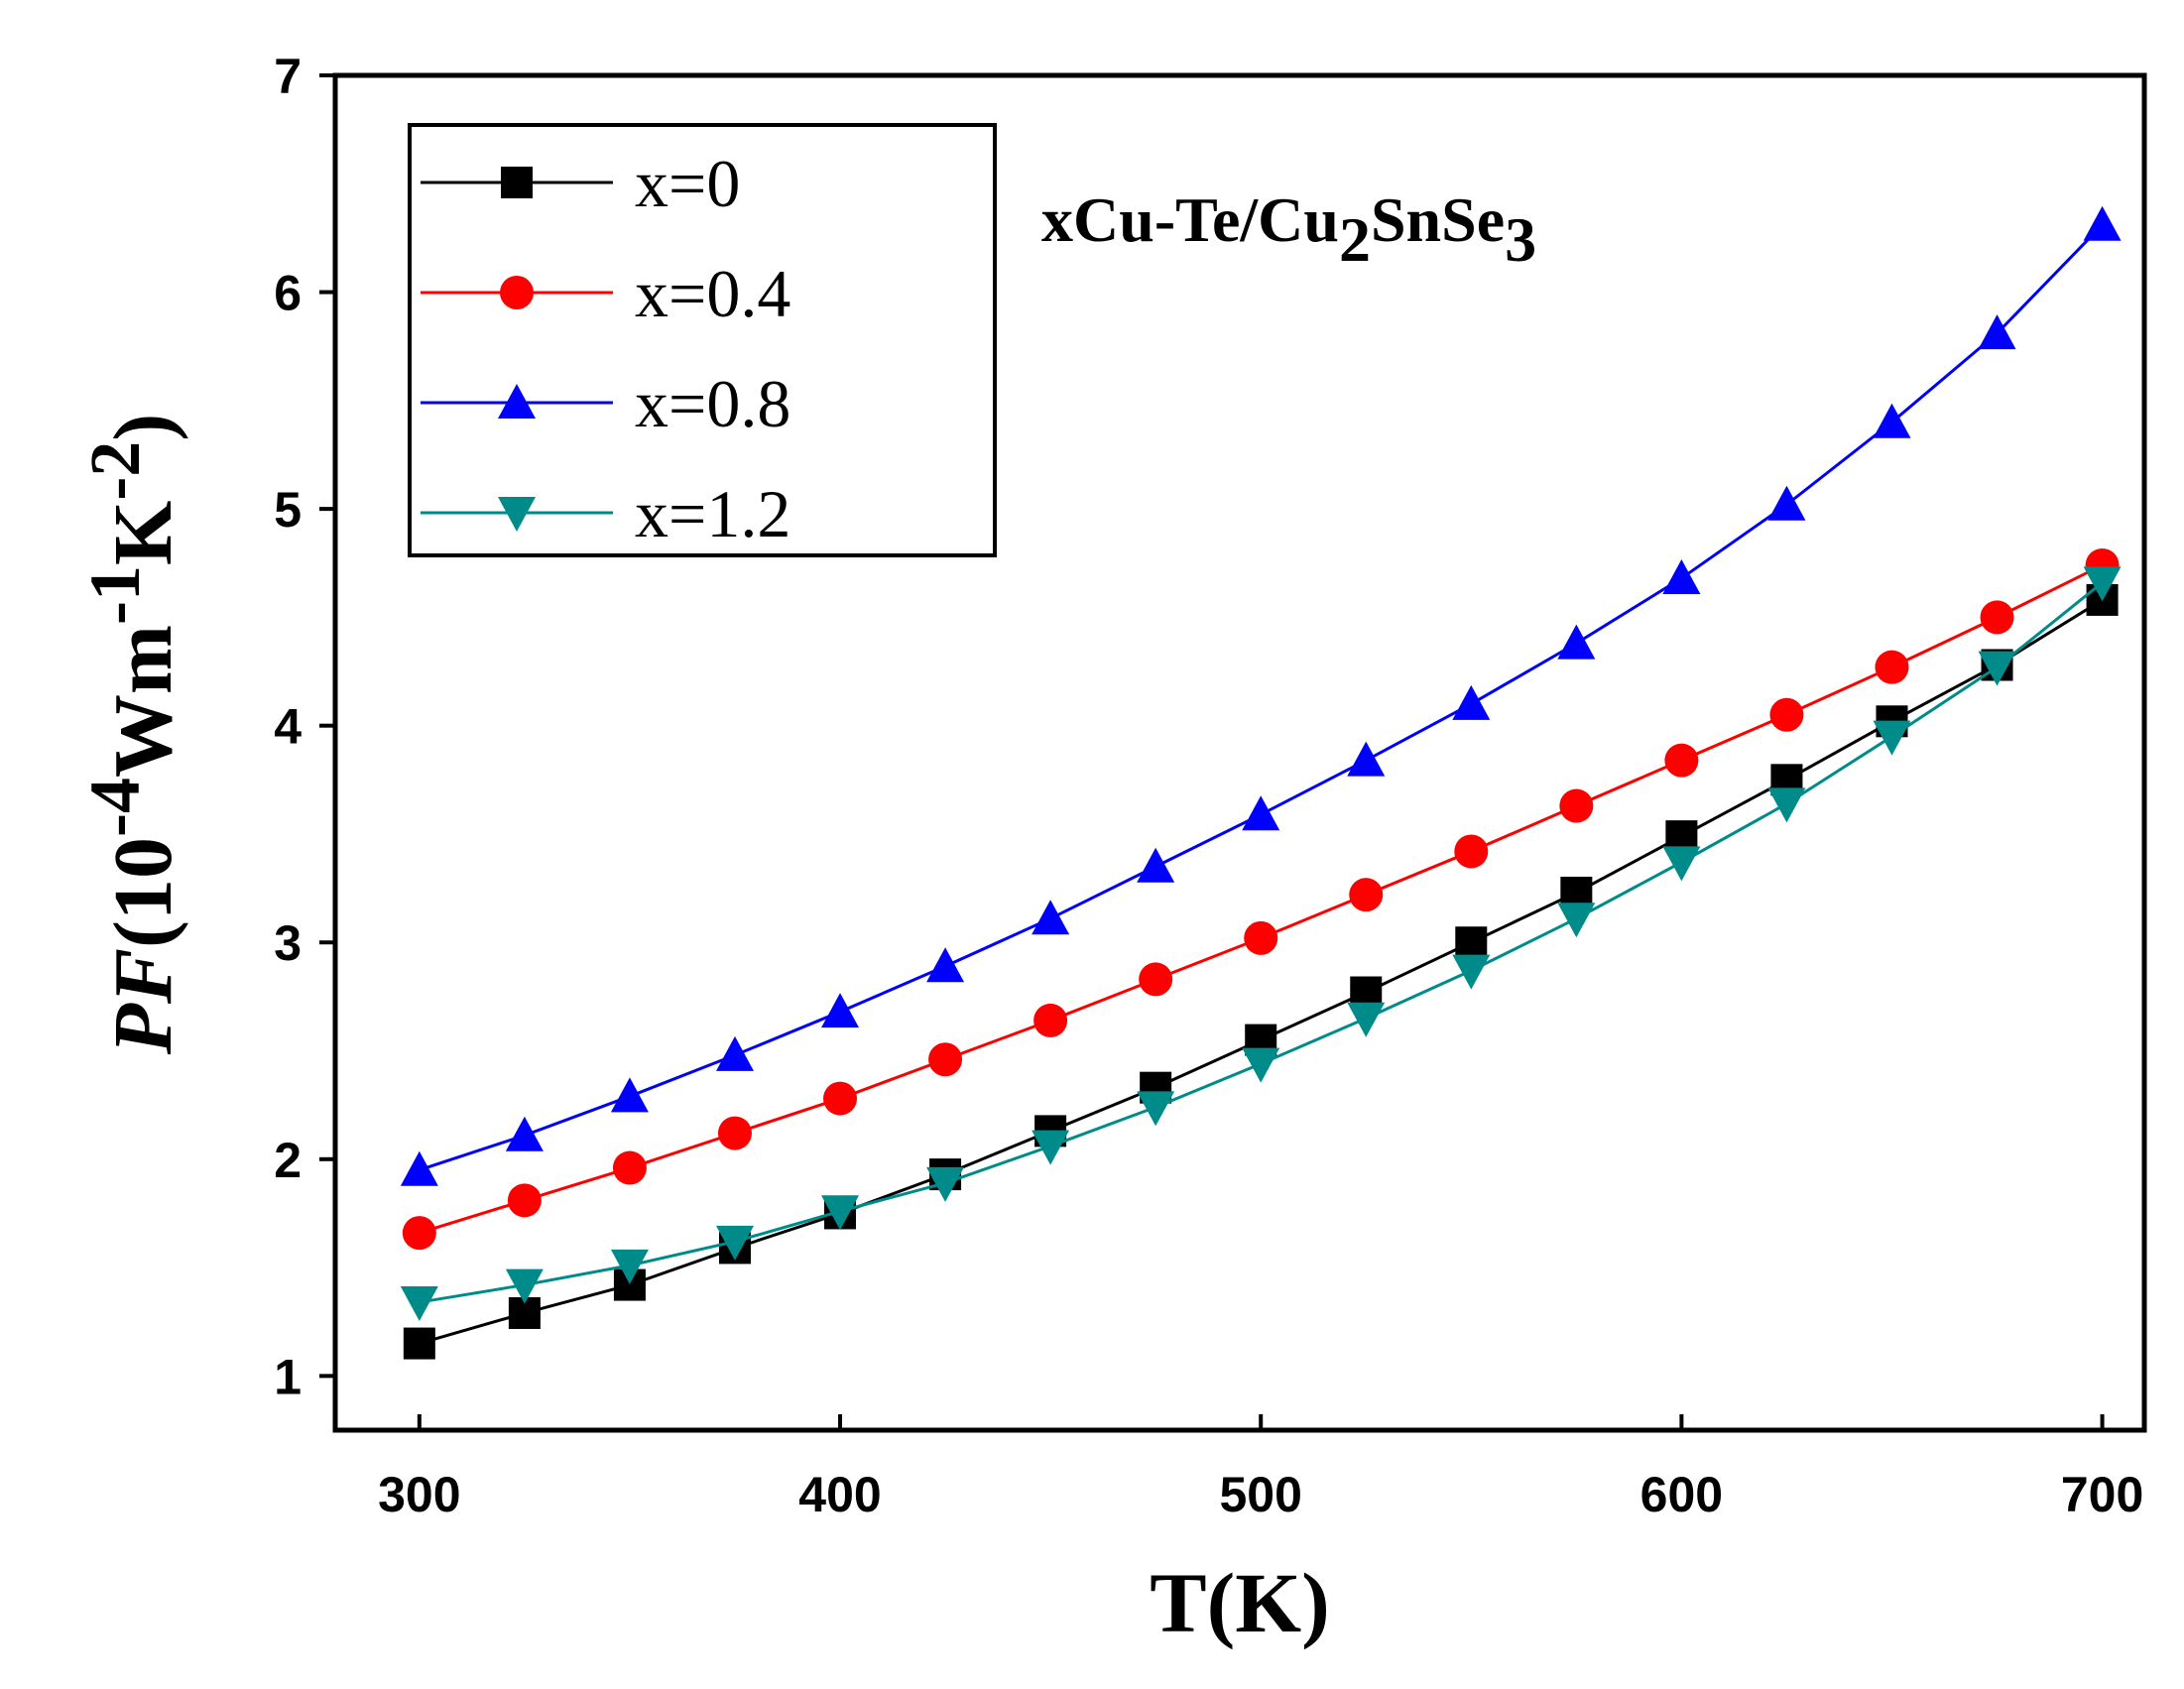  What do you see at coordinates (712, 293) in the screenshot?
I see `legend-label-x=0.4: x=0.4` at bounding box center [712, 293].